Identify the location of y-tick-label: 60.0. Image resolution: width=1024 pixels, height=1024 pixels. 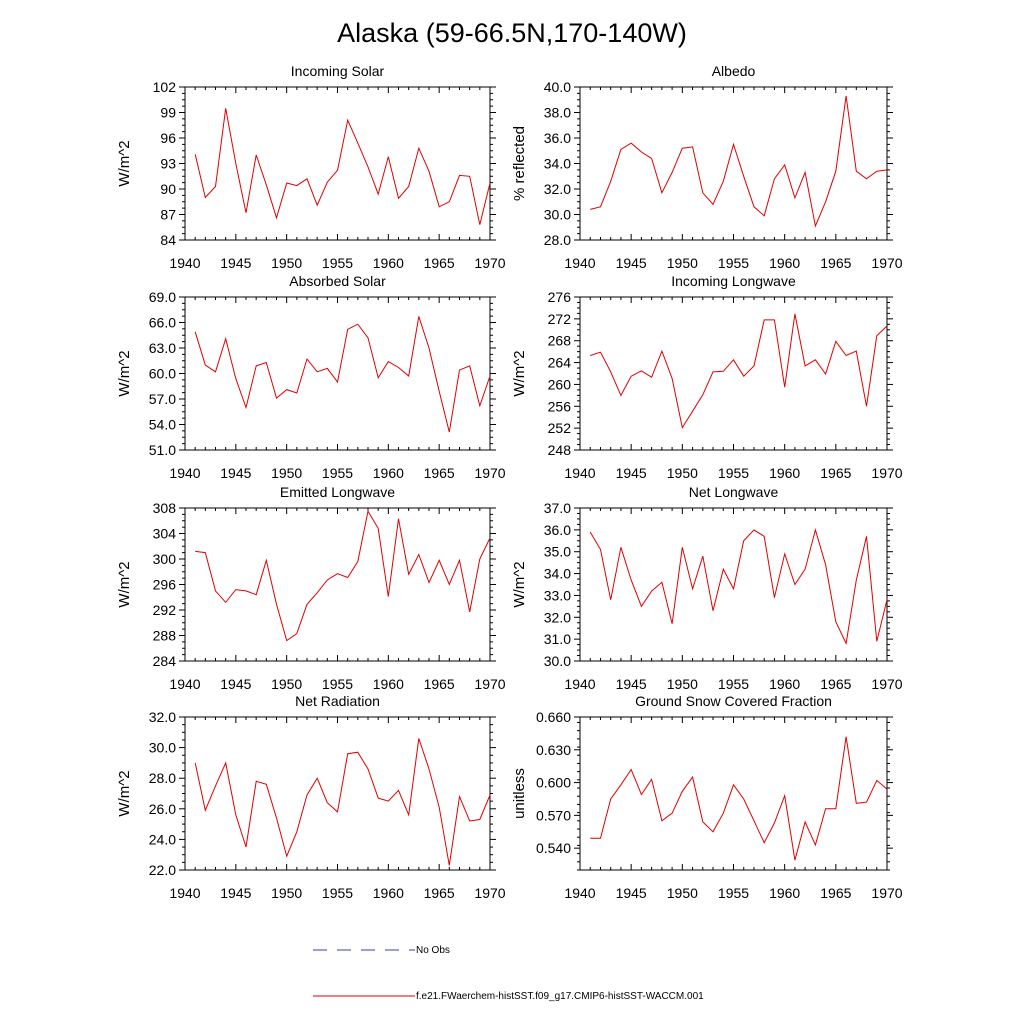
(162, 374).